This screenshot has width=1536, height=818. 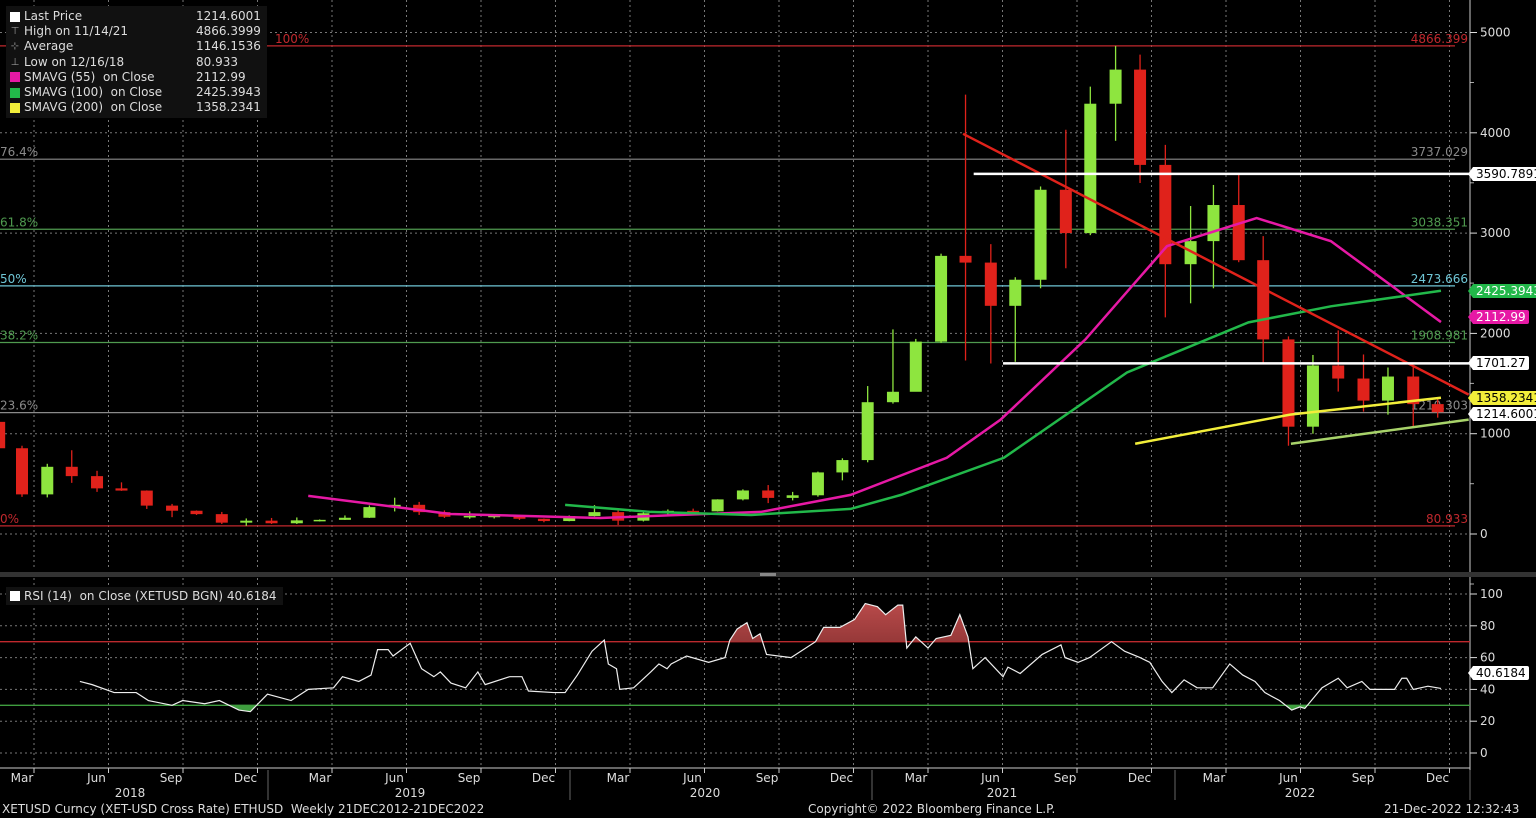 What do you see at coordinates (1484, 753) in the screenshot?
I see `rsi-y-tick-label: 0` at bounding box center [1484, 753].